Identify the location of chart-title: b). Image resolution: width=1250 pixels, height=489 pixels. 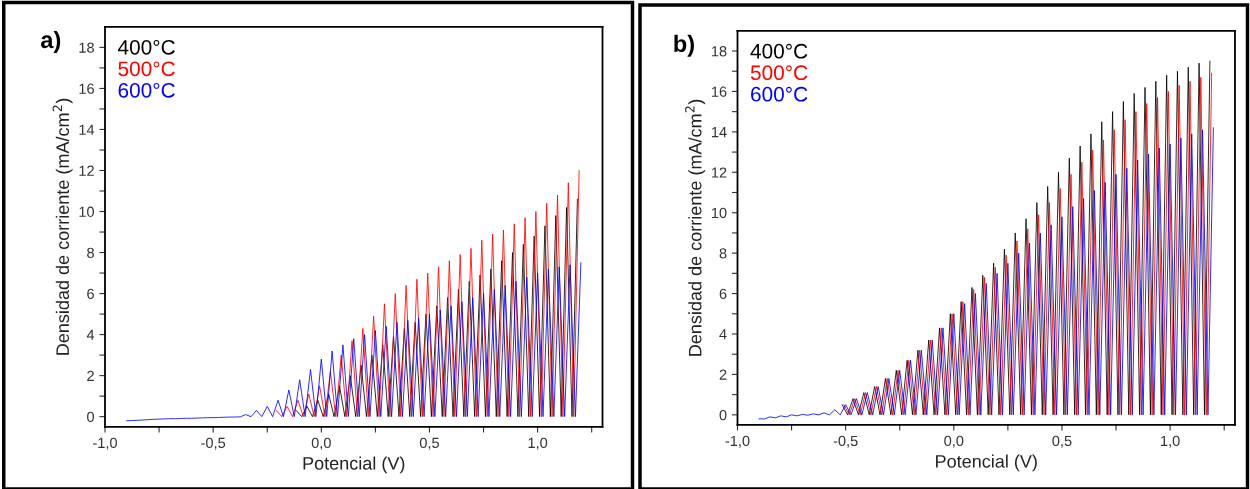
(684, 45).